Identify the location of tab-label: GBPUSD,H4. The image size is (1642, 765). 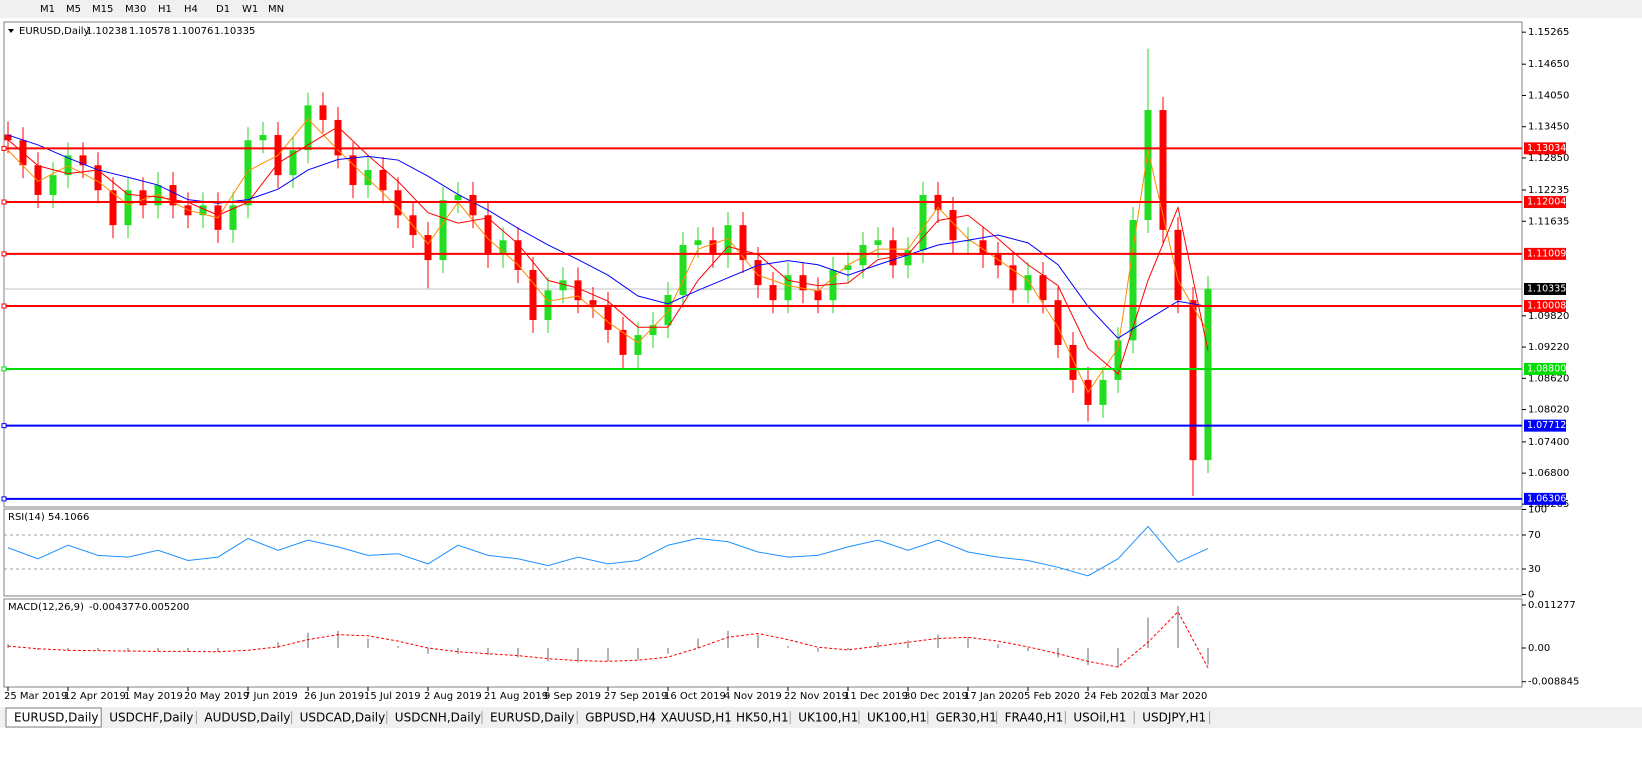
(620, 718).